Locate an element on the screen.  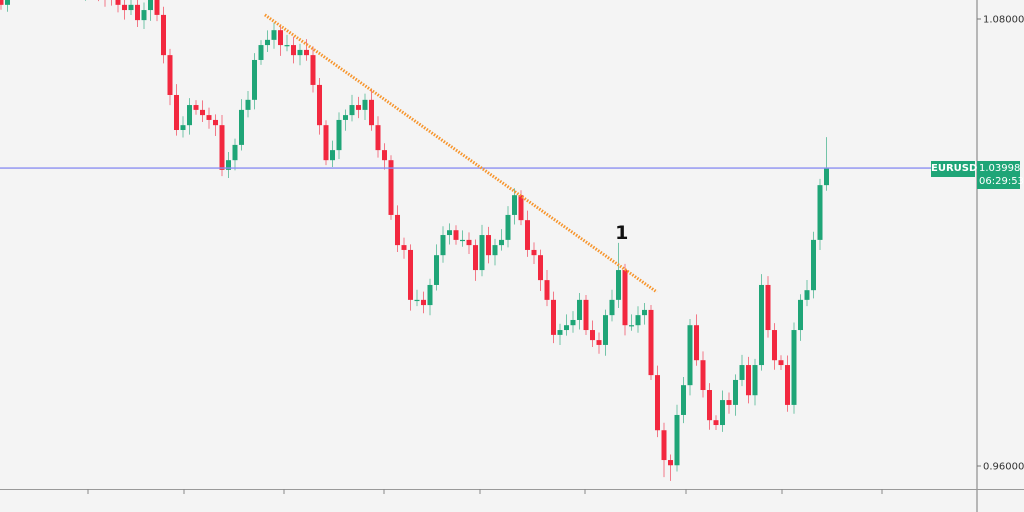
price-axis: 1.08000 0.96000 is located at coordinates (1000, 244).